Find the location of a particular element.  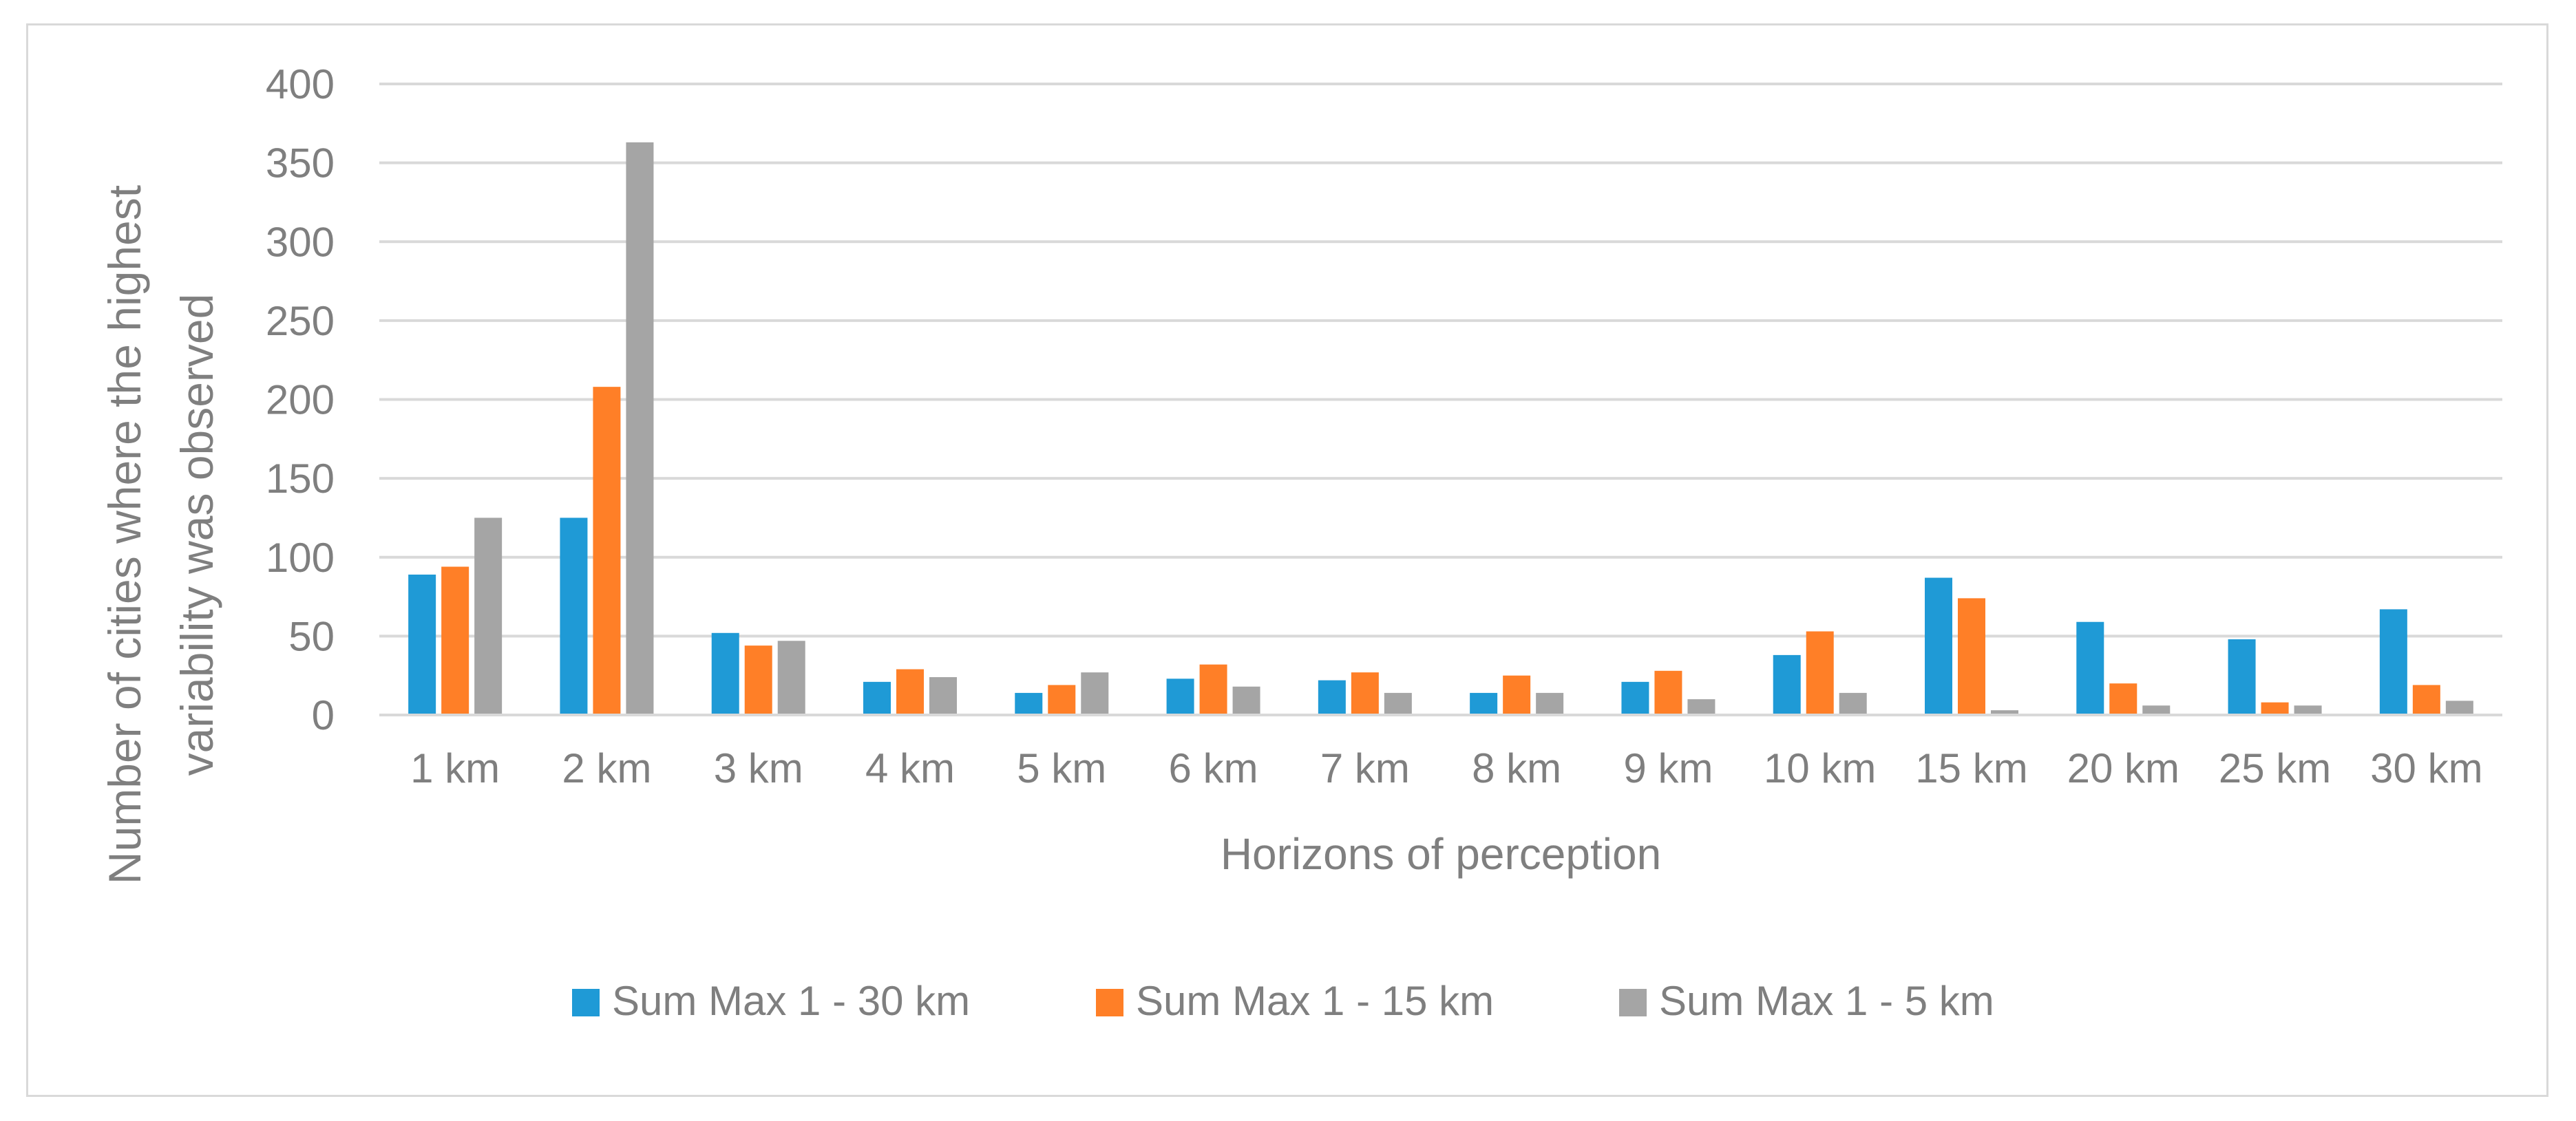

x-tick-label: 1 km is located at coordinates (455, 768).